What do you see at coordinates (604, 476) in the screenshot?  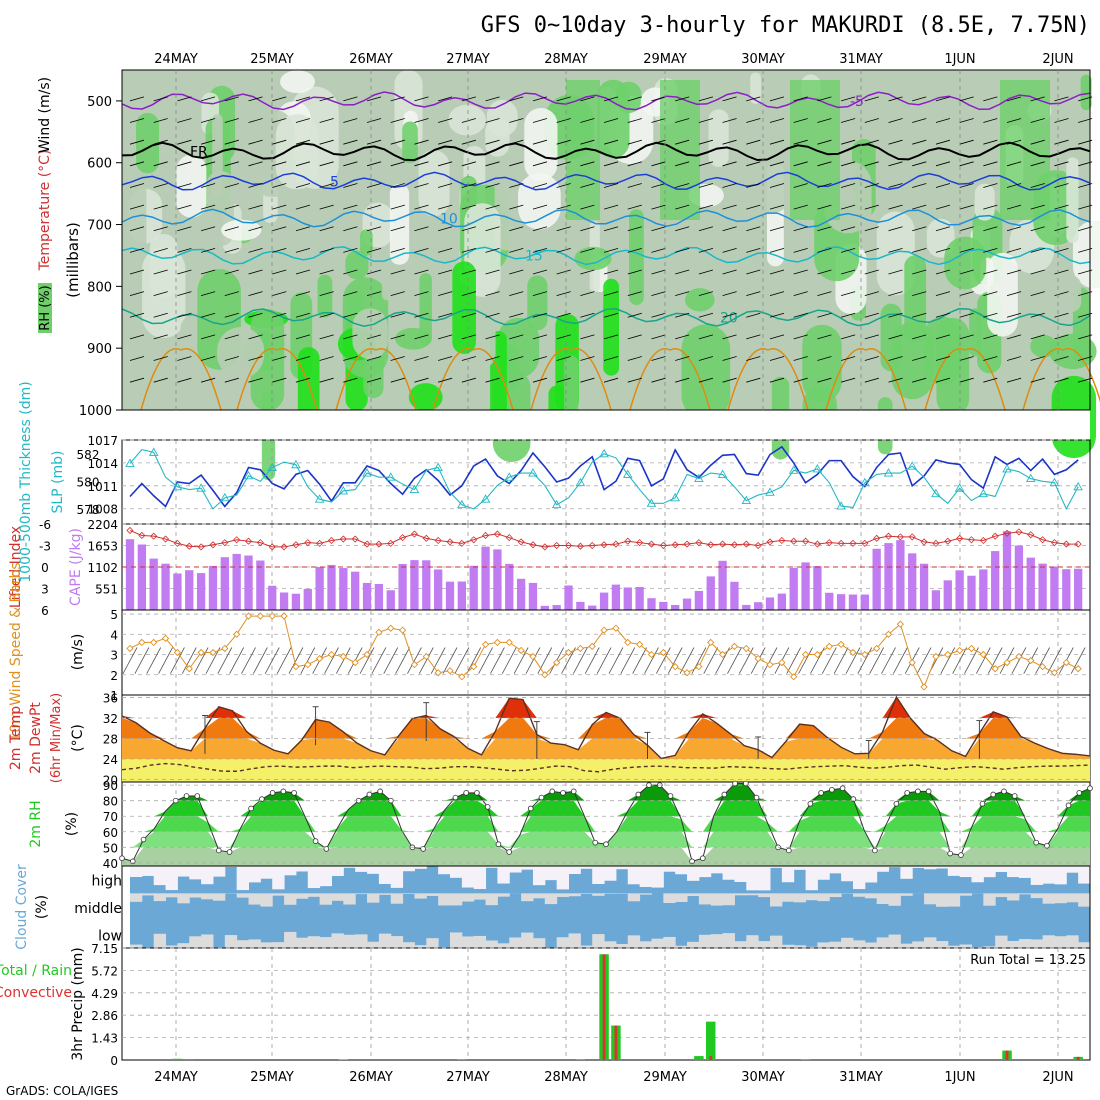 I see `series-line` at bounding box center [604, 476].